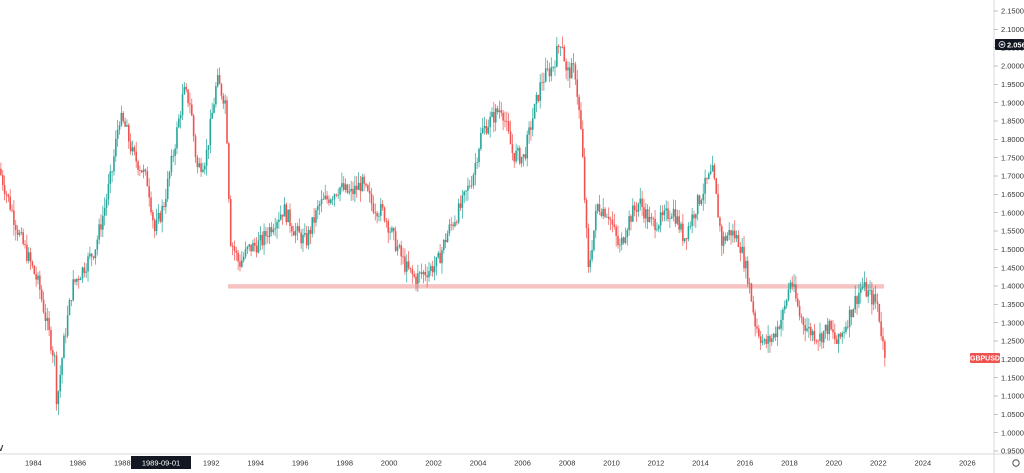 This screenshot has width=1024, height=473. Describe the element at coordinates (985, 358) in the screenshot. I see `symbol-tag: GBPUSD` at that location.